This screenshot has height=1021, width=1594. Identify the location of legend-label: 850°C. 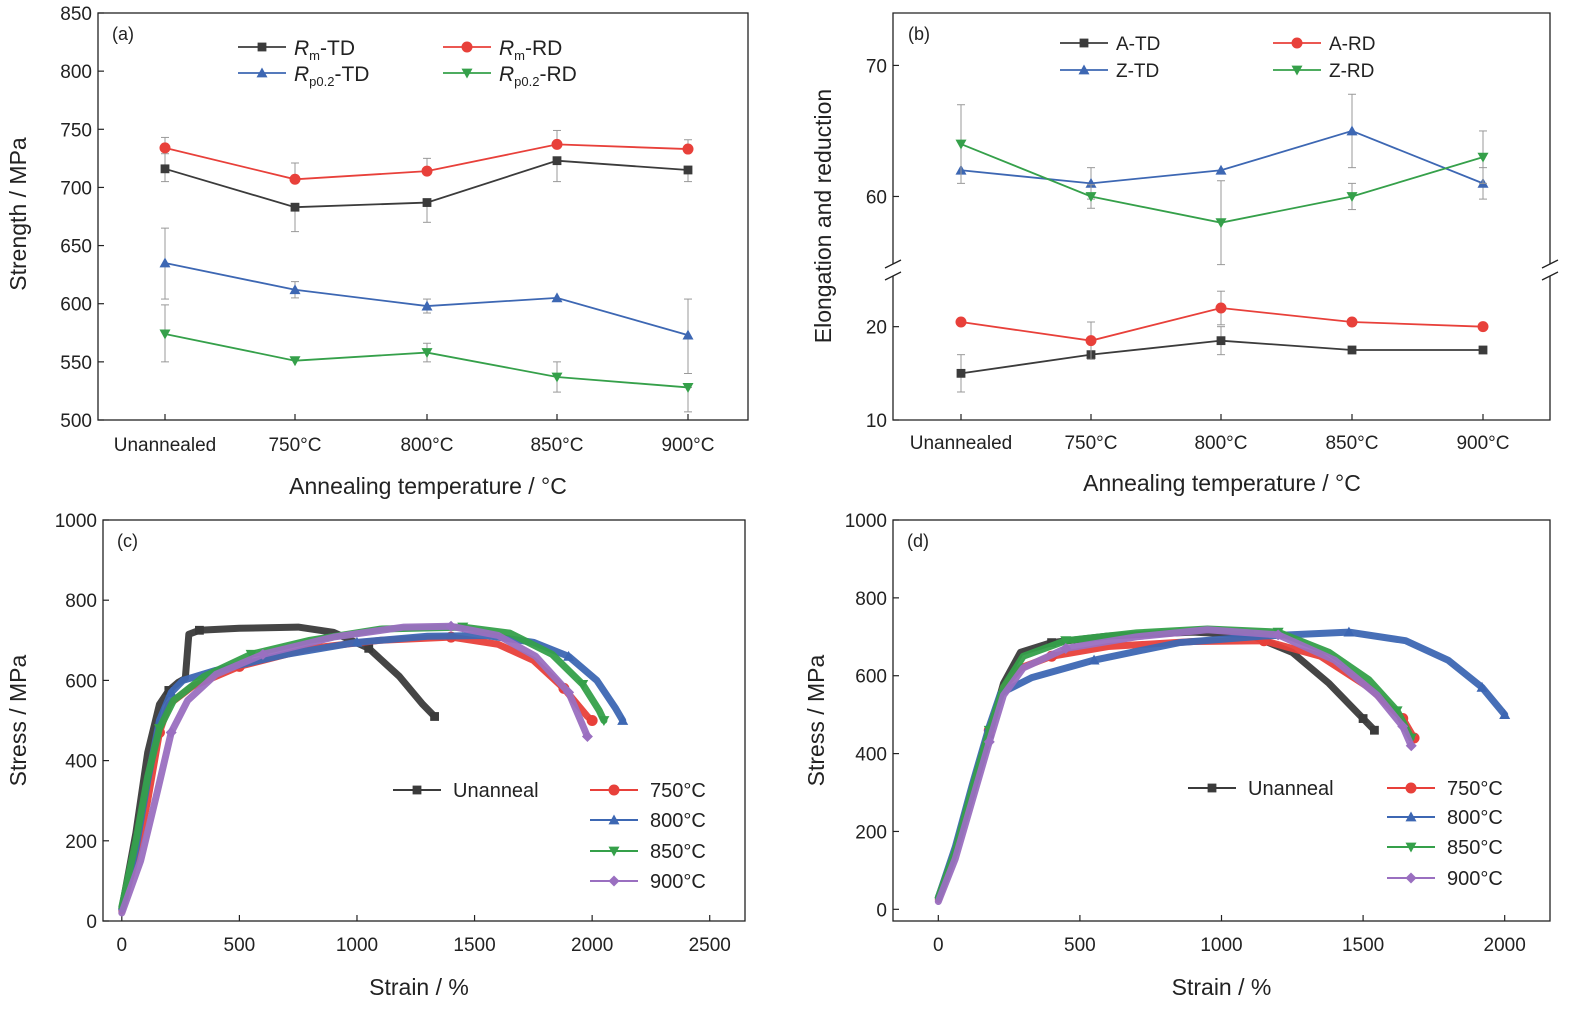
(1475, 848).